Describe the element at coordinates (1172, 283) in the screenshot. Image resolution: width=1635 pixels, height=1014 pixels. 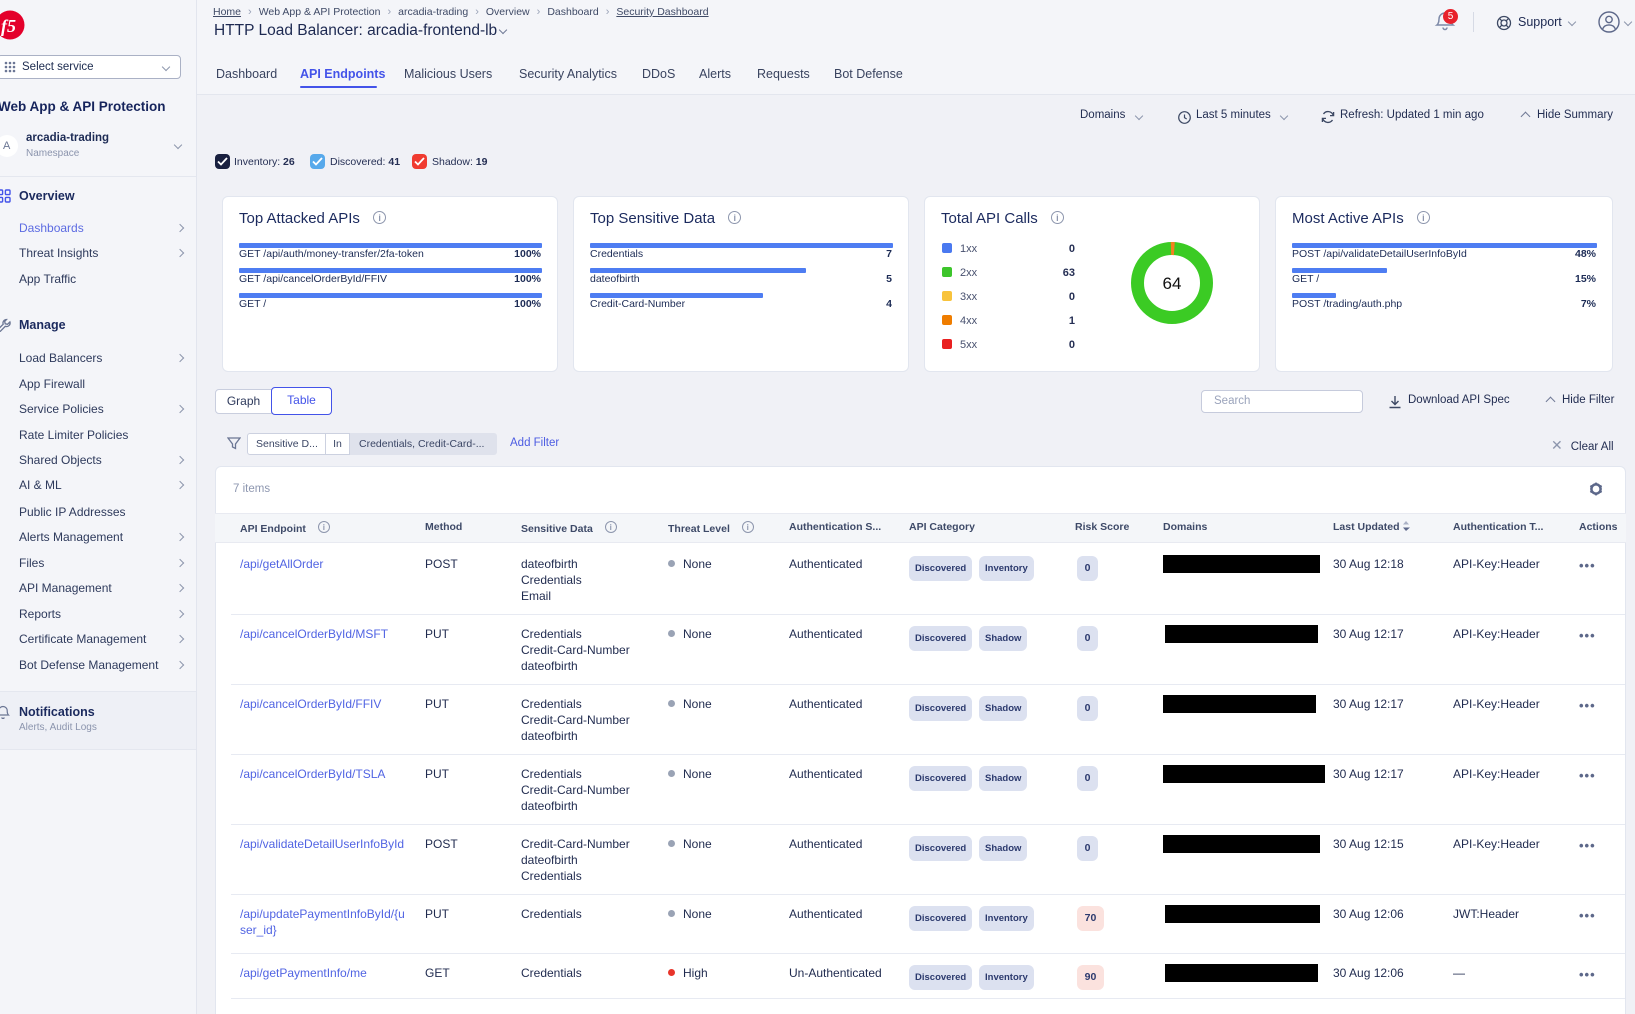
I see `svg-text: 64` at that location.